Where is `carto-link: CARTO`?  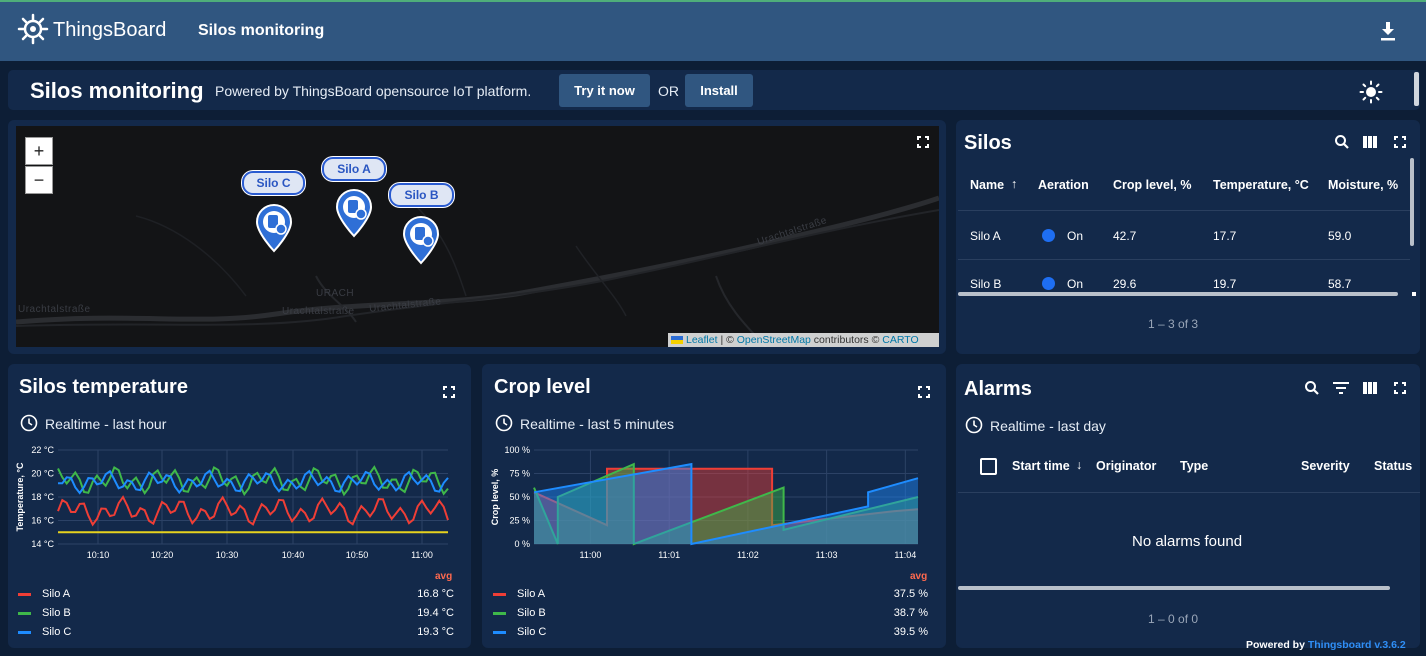
carto-link: CARTO is located at coordinates (900, 340).